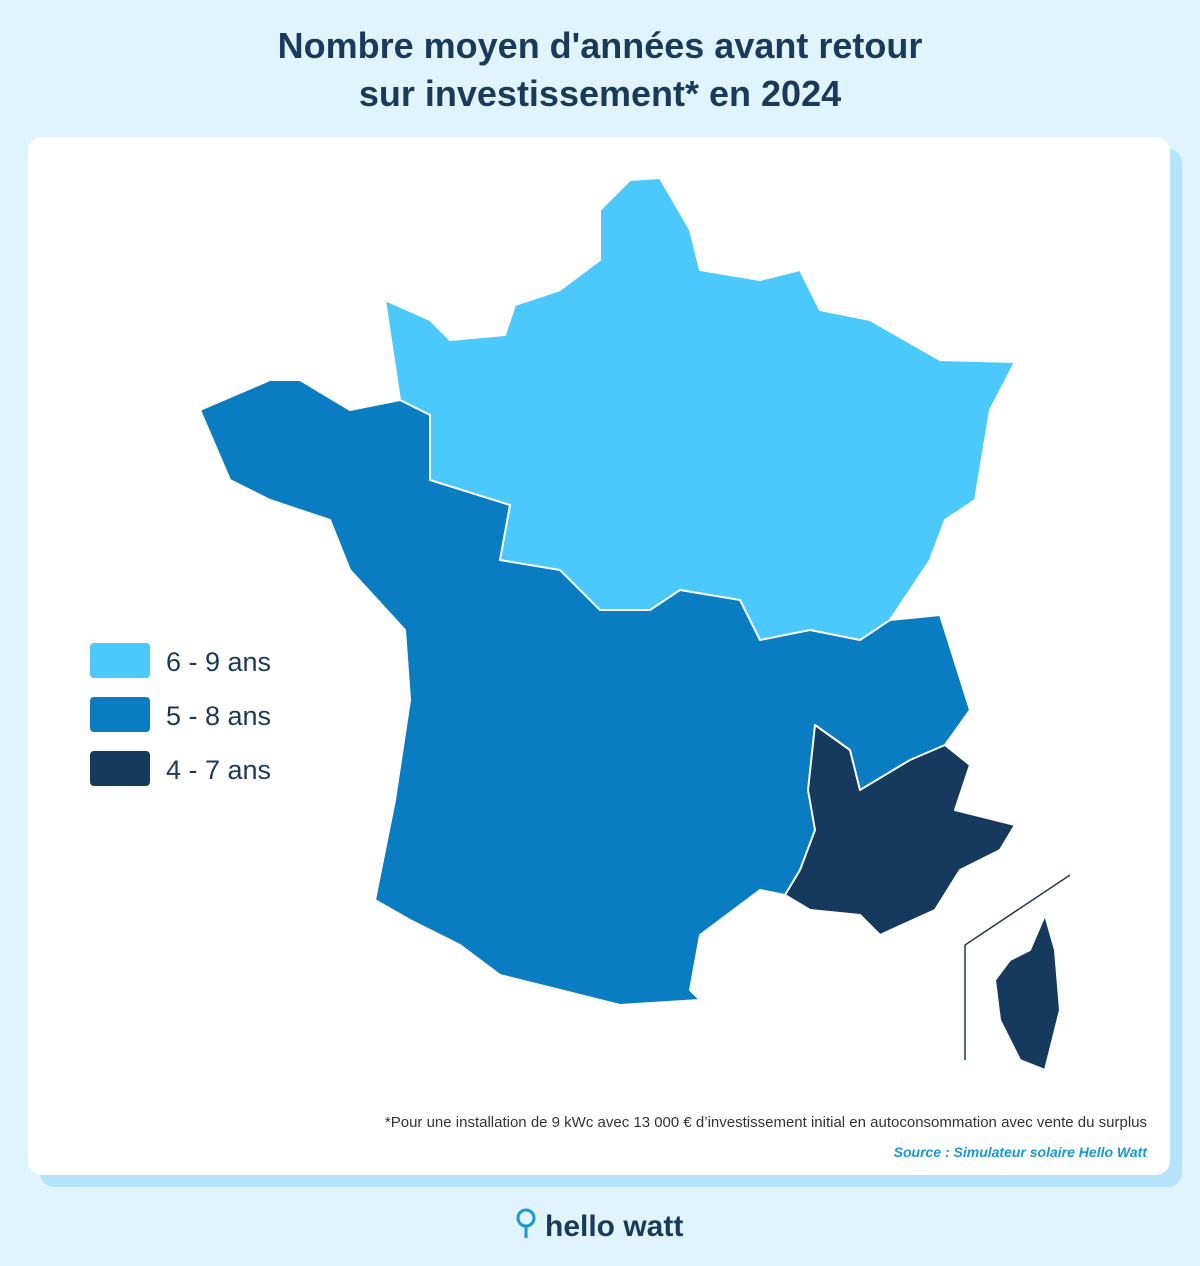  What do you see at coordinates (218, 770) in the screenshot?
I see `legend-label: 4 - 7 ans` at bounding box center [218, 770].